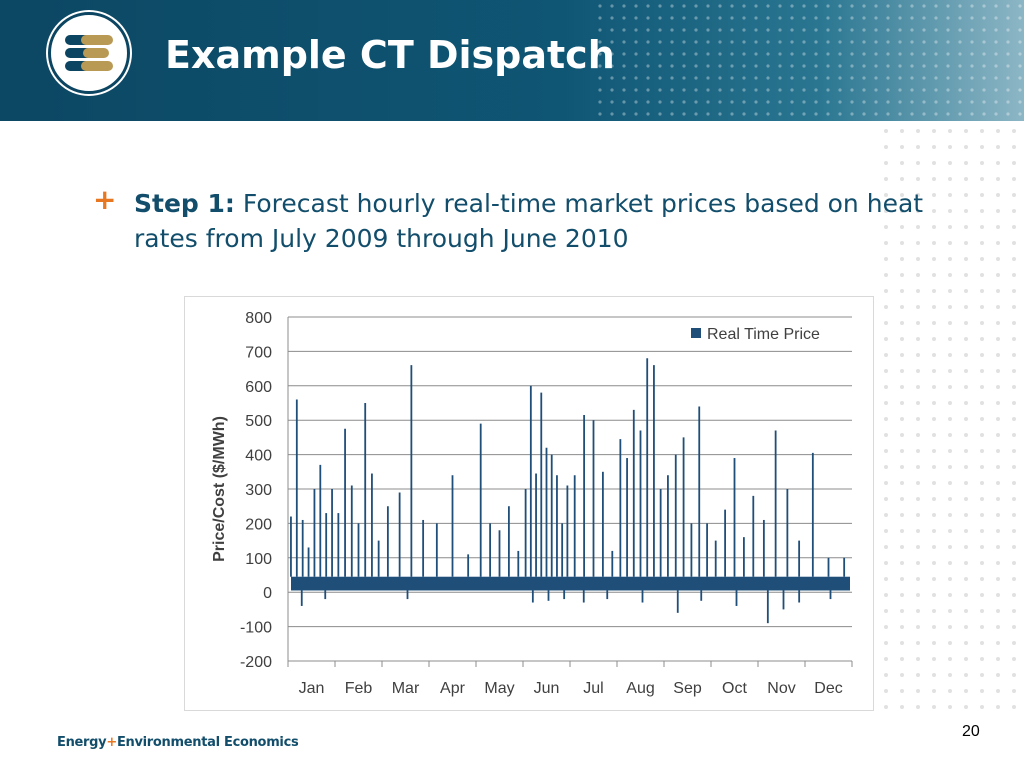 This screenshot has height=768, width=1024. What do you see at coordinates (687, 688) in the screenshot?
I see `x-tick-label: Sep` at bounding box center [687, 688].